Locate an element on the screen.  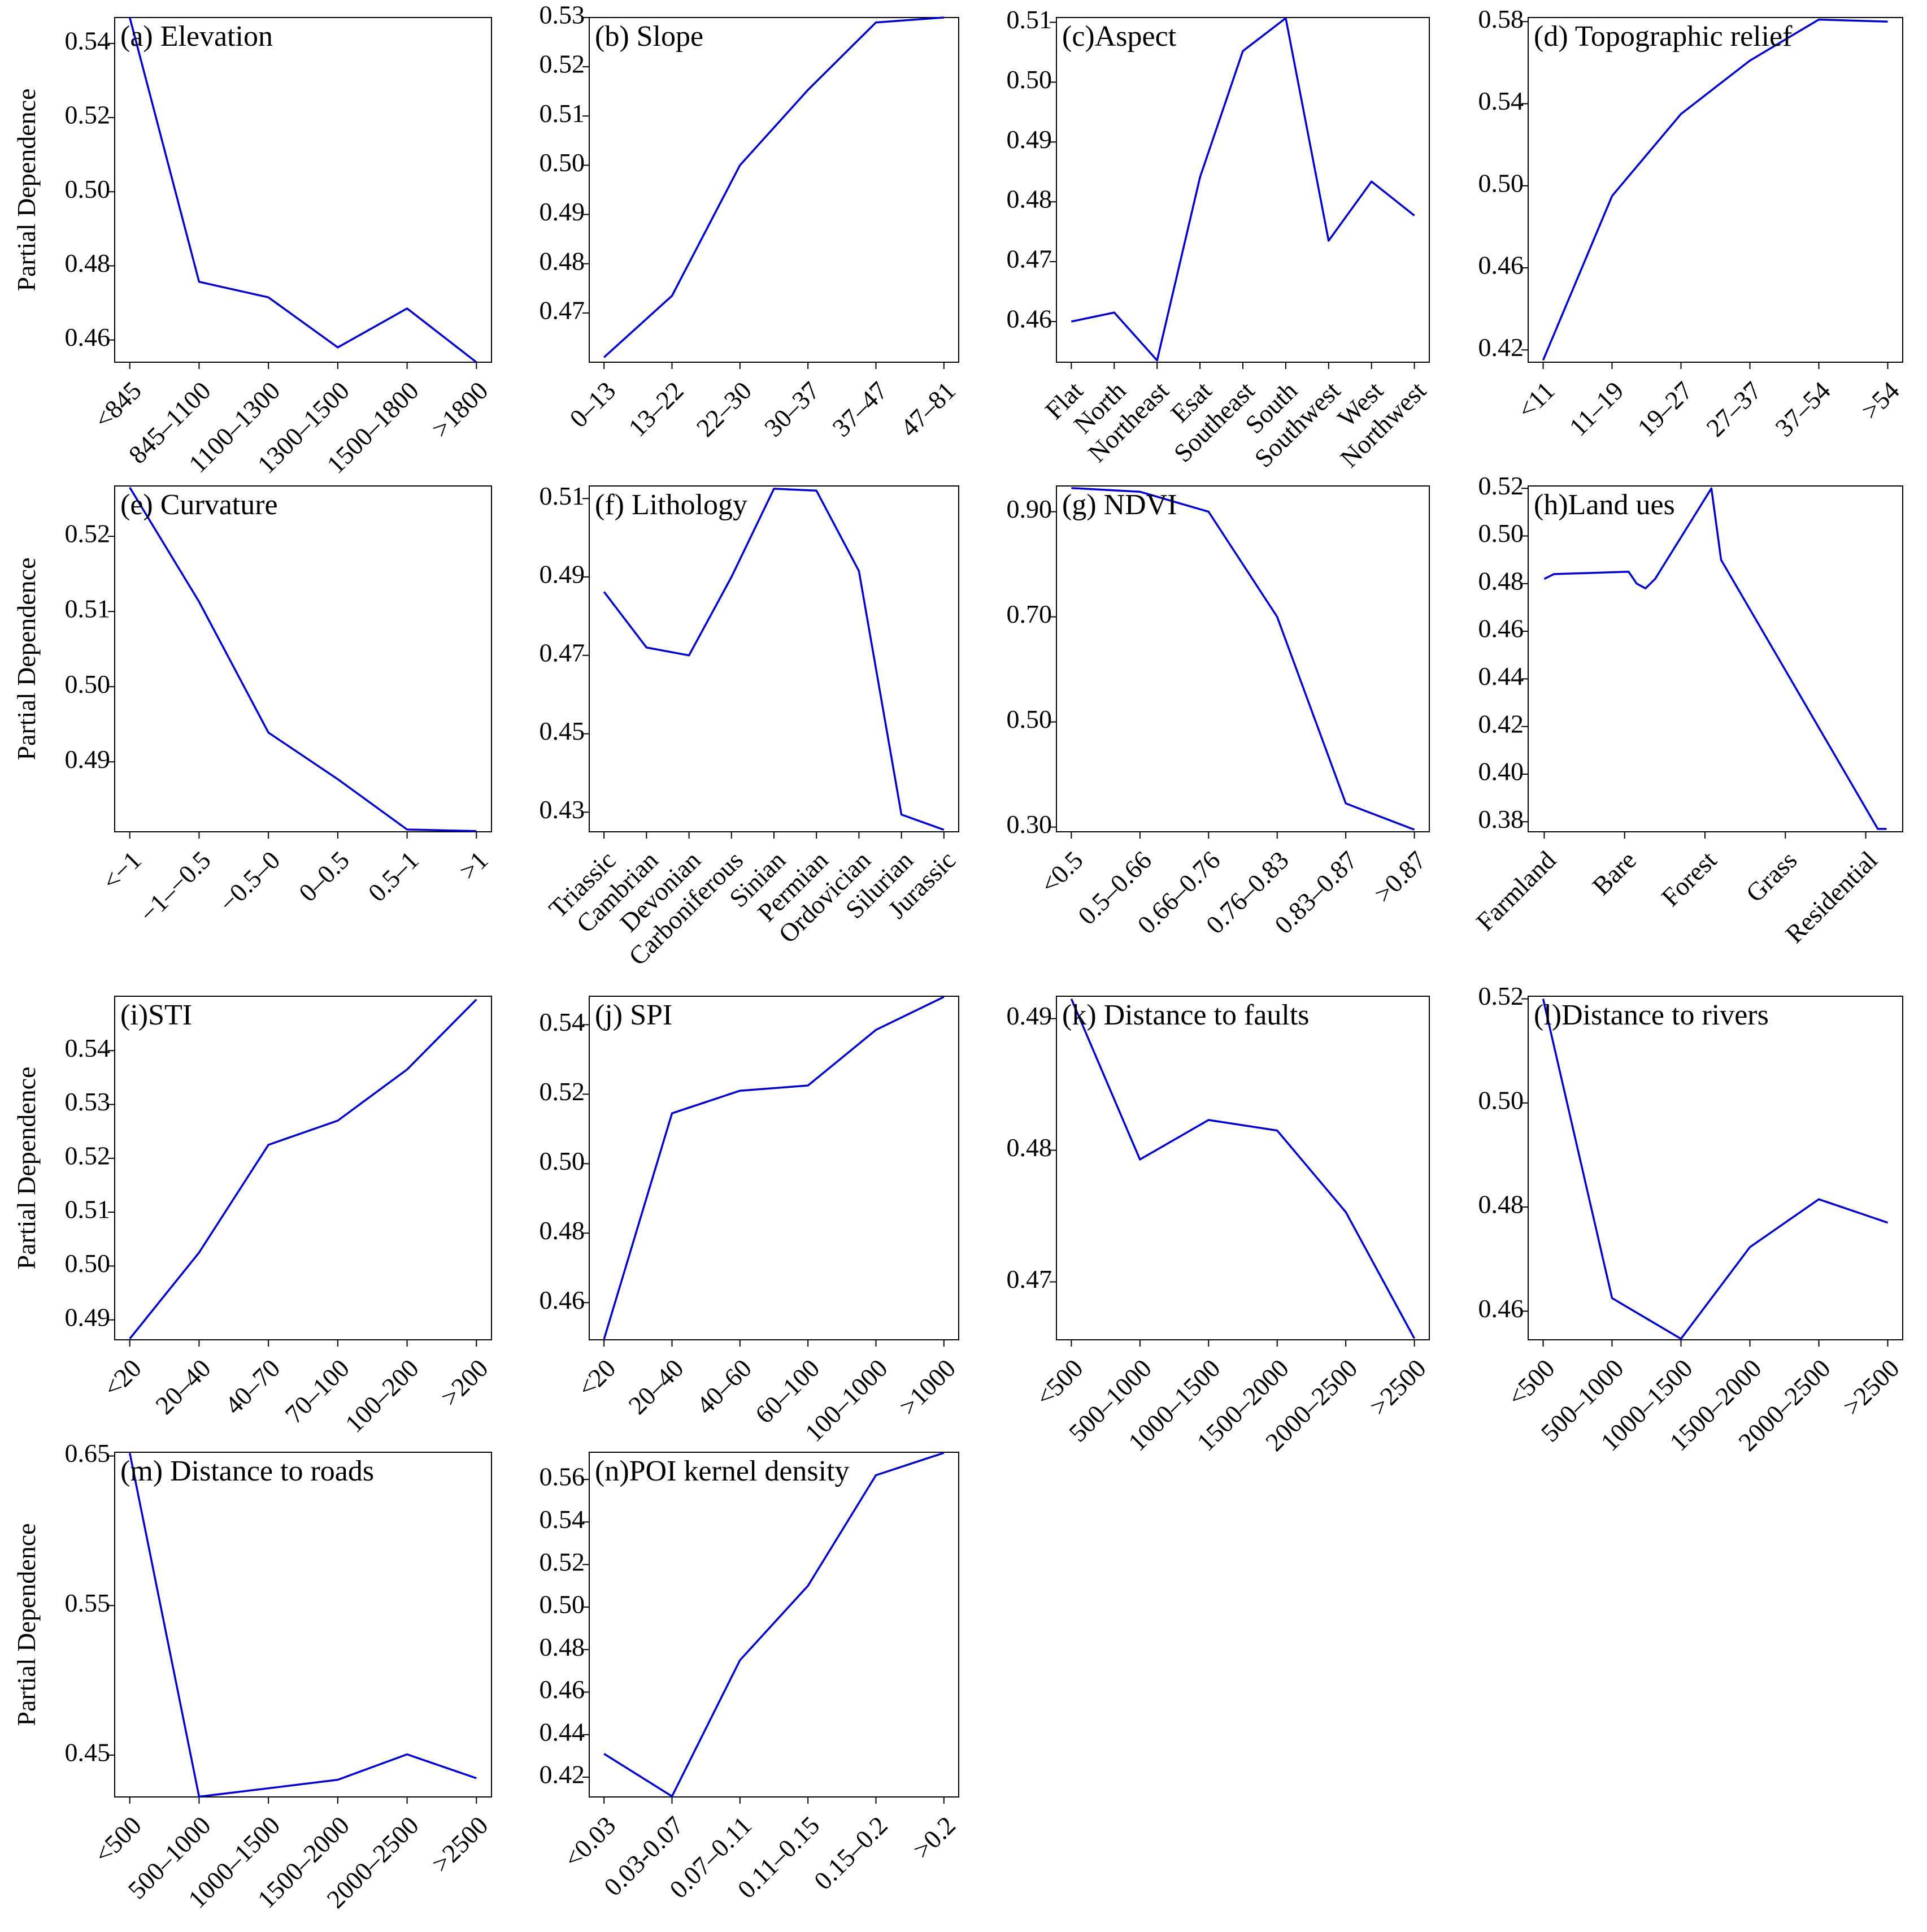
x-tick-label: <−1 is located at coordinates (122, 870).